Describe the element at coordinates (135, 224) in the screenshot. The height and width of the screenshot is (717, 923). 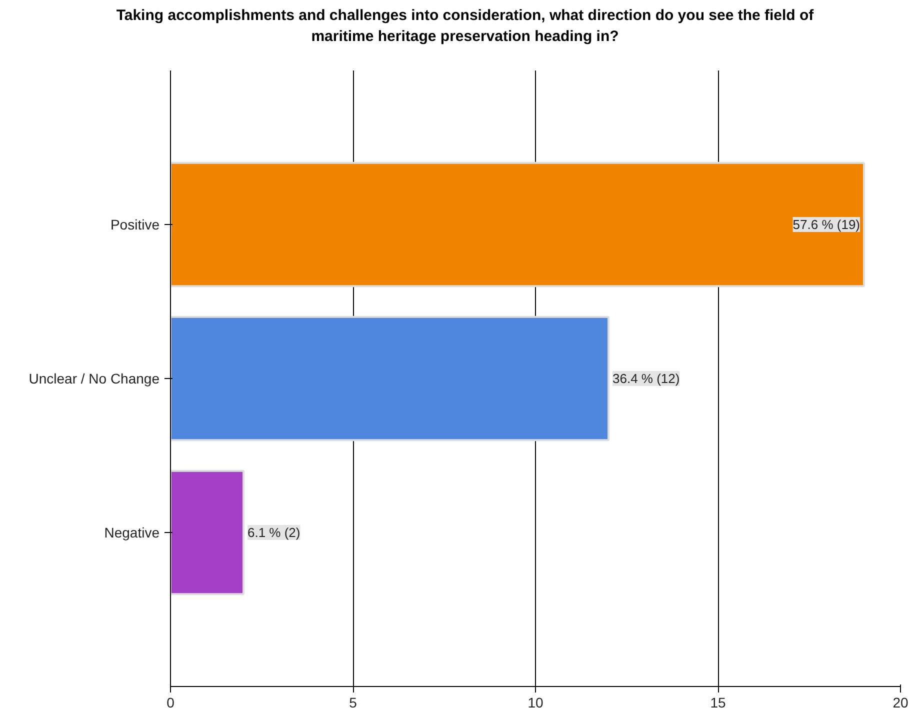
I see `y-tick-label: Positive` at that location.